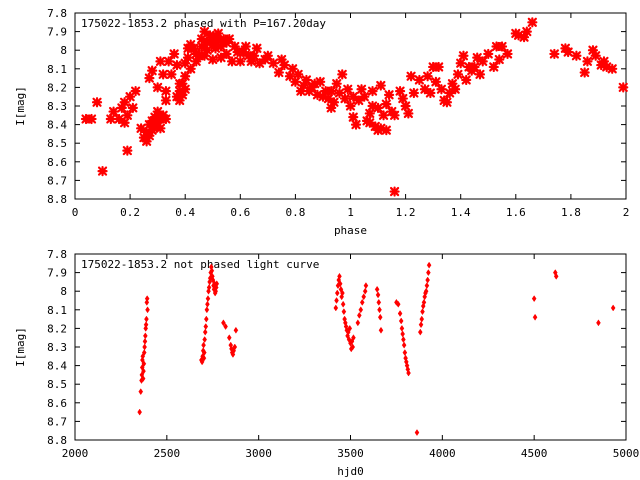 This screenshot has height=480, width=640. What do you see at coordinates (350, 212) in the screenshot?
I see `phased-plot-xtick-label: 1` at bounding box center [350, 212].